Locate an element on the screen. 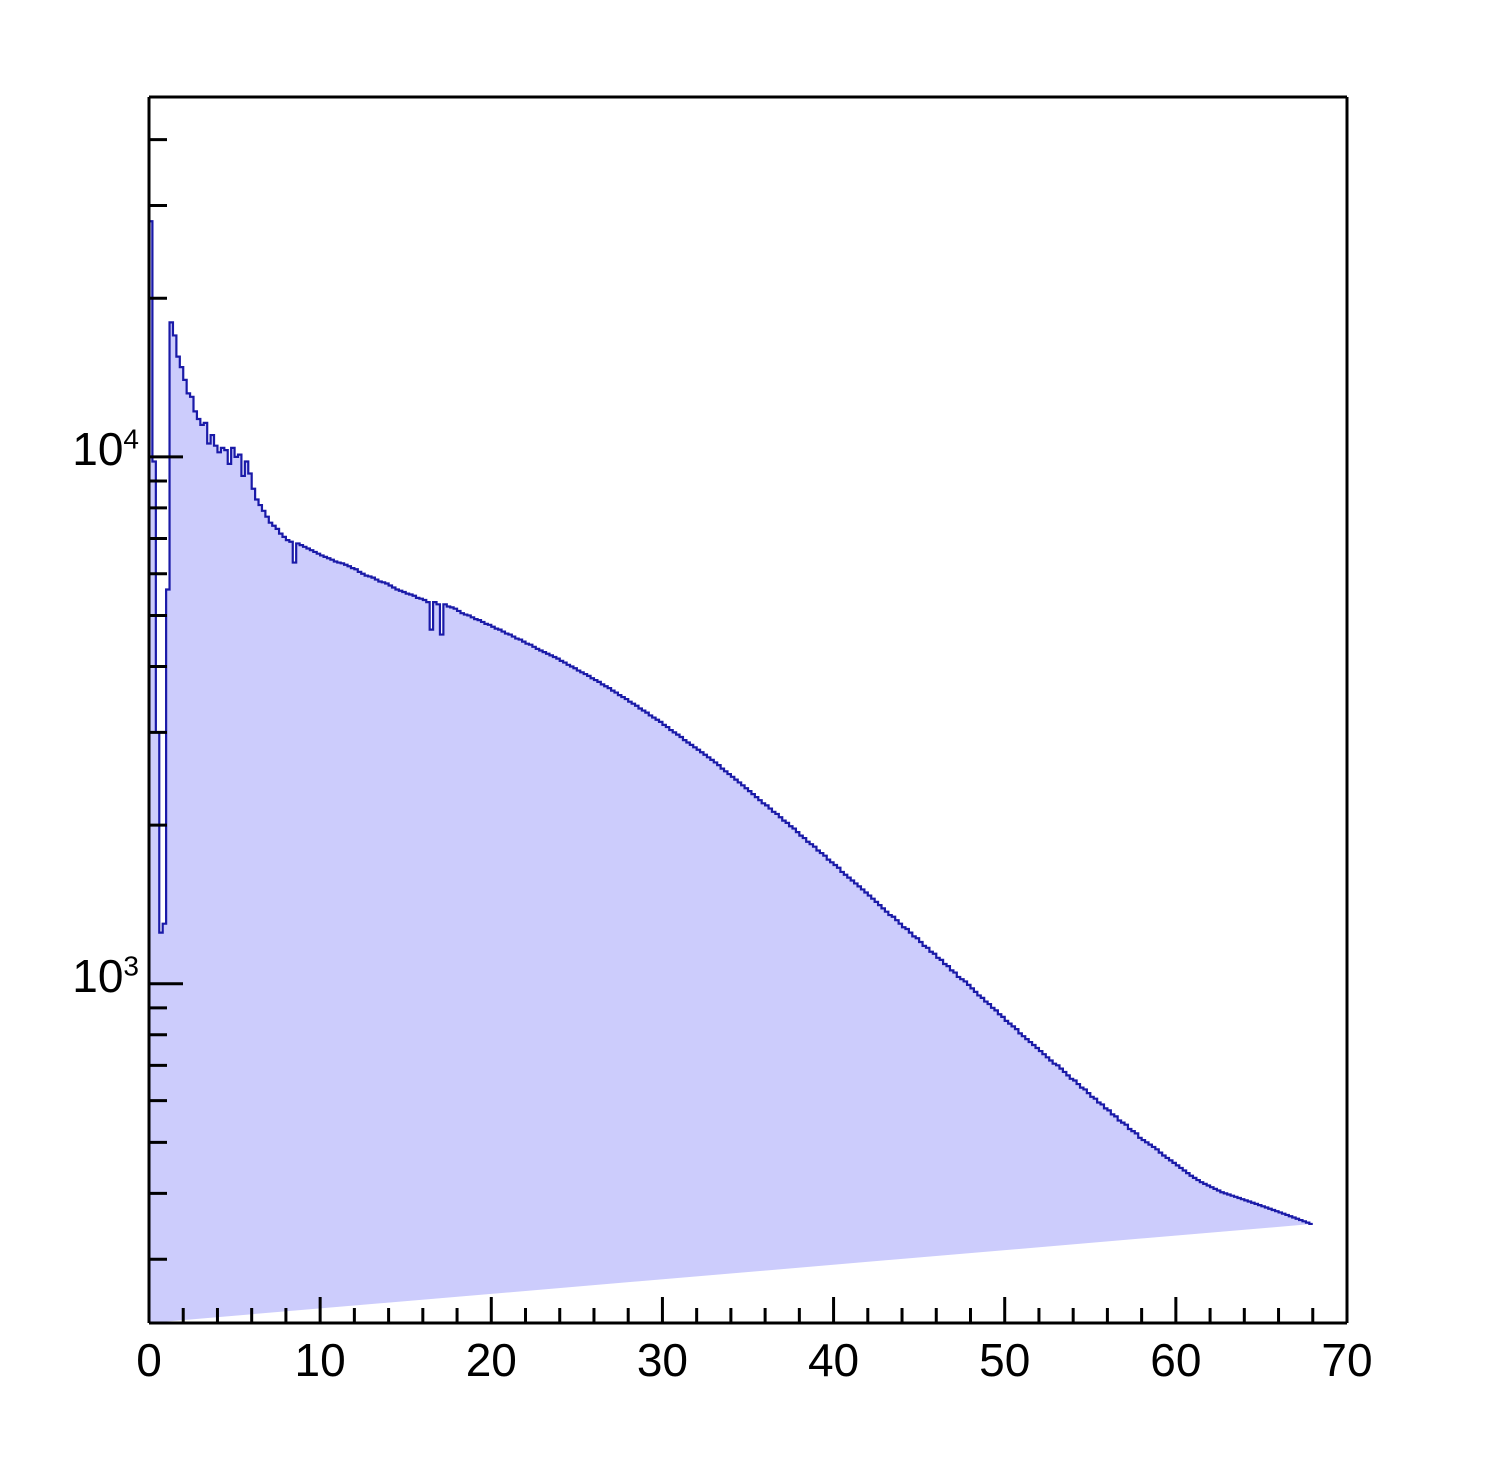  y-tick-label: 10⁴ is located at coordinates (105, 448).